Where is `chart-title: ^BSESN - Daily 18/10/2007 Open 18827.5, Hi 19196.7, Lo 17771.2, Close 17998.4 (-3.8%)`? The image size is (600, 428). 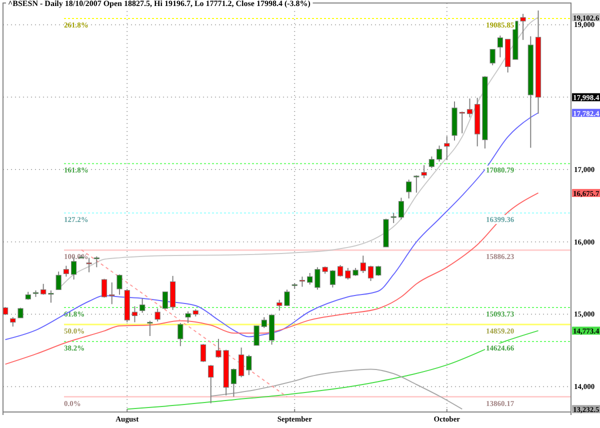 chart-title: ^BSESN - Daily 18/10/2007 Open 18827.5, Hi 19196.7, Lo 17771.2, Close 17998.4 (-3.8%) is located at coordinates (159, 4).